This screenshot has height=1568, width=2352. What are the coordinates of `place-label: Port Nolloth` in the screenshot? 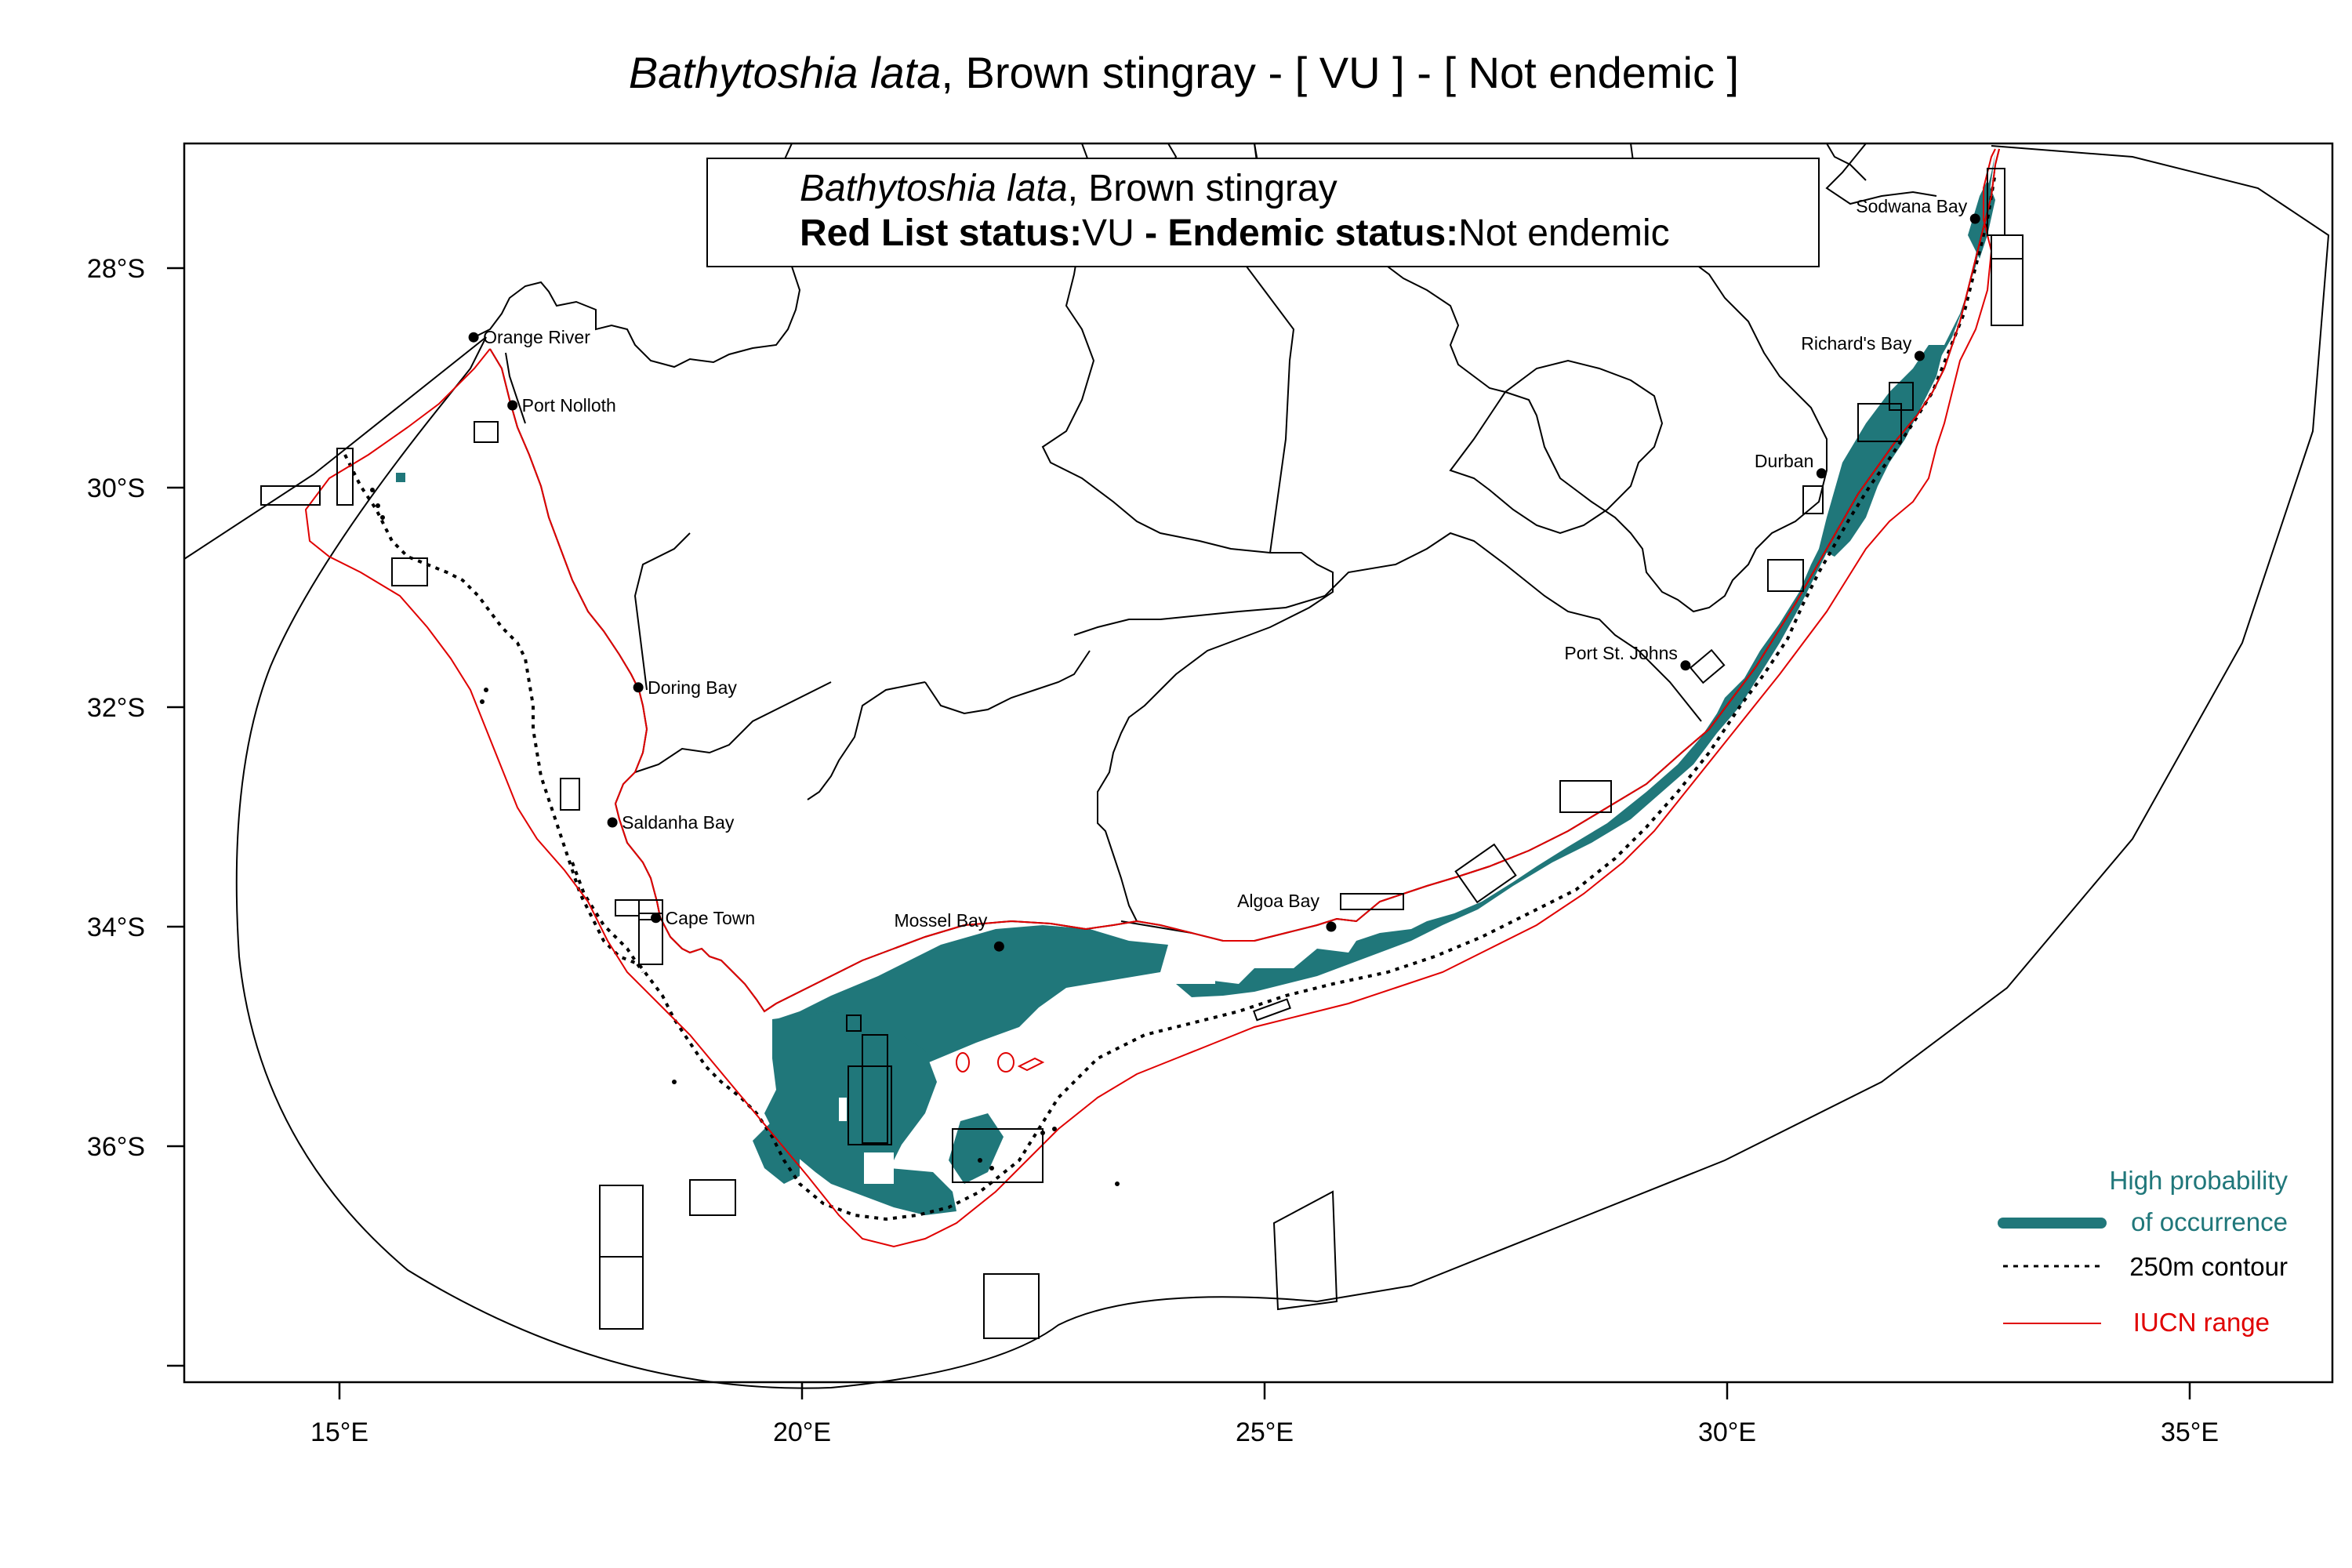 It's located at (569, 405).